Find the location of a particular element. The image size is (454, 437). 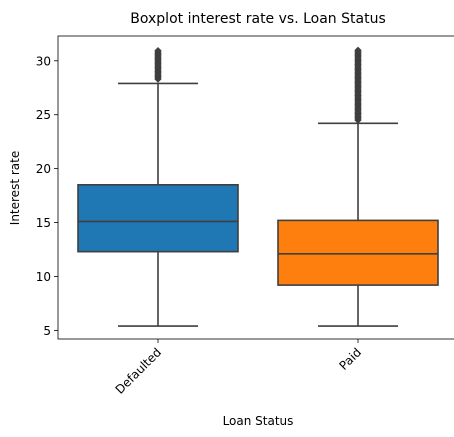

x-axis-ticks: Defaulted Paid is located at coordinates (239, 368).